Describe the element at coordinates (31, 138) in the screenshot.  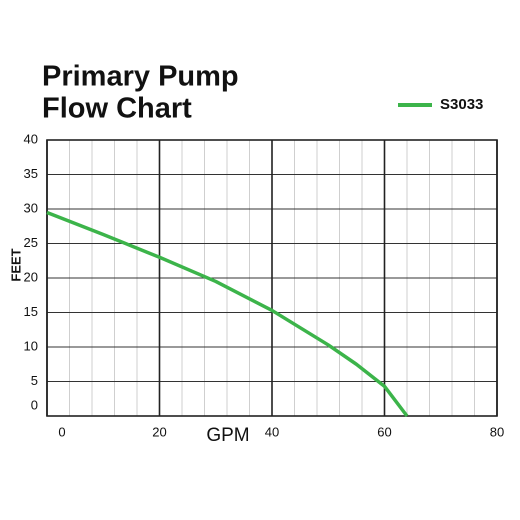
I see `y-tick-label: 40` at that location.